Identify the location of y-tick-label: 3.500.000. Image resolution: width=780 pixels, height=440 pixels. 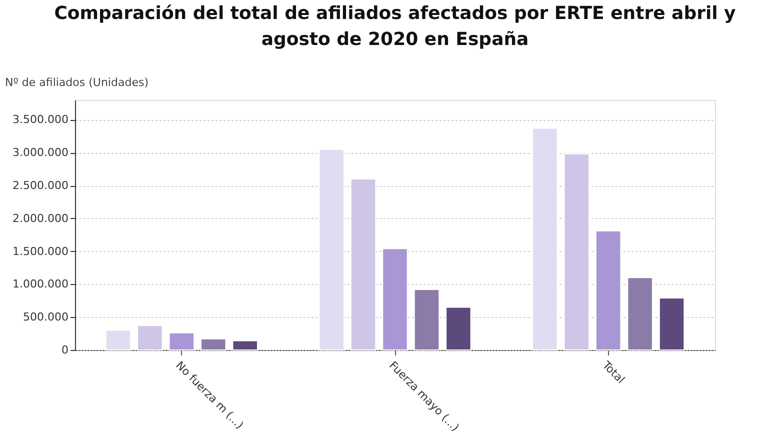
(40, 119).